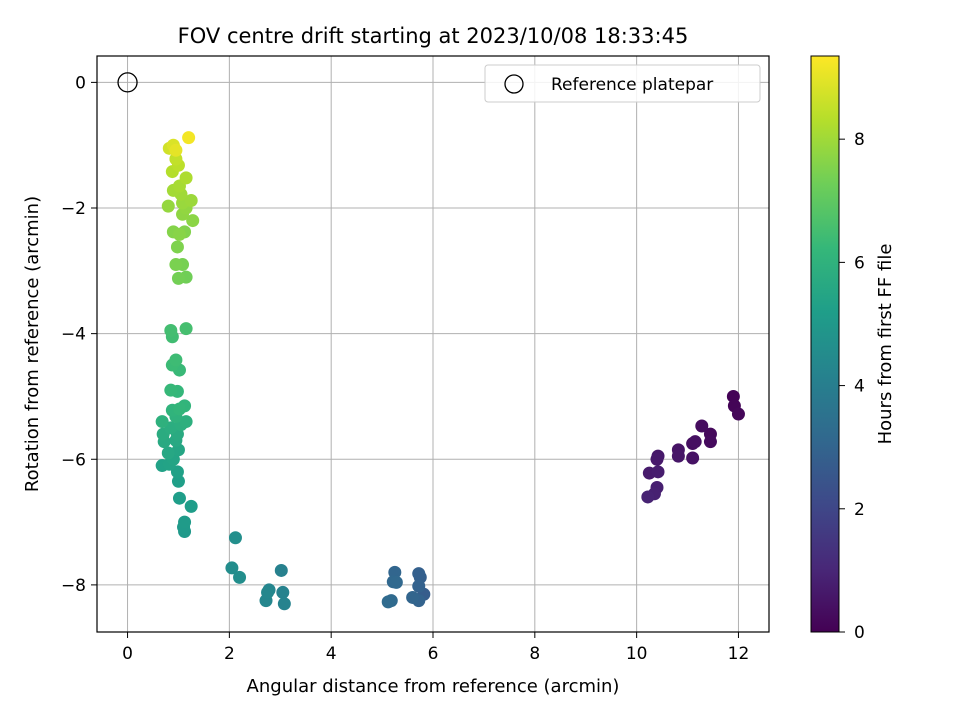 The height and width of the screenshot is (720, 960). I want to click on legend: Reference platepar, so click(622, 83).